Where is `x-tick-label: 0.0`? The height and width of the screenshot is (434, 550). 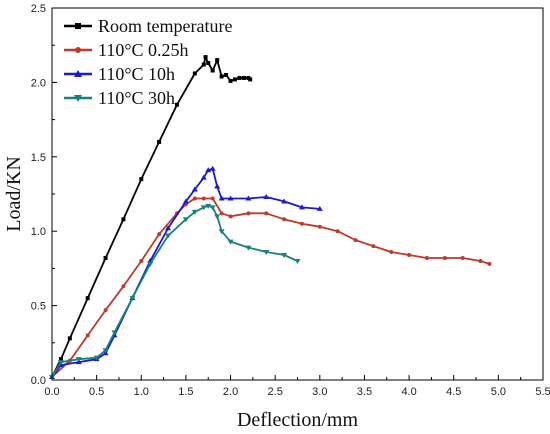
x-tick-label: 0.0 is located at coordinates (51, 392).